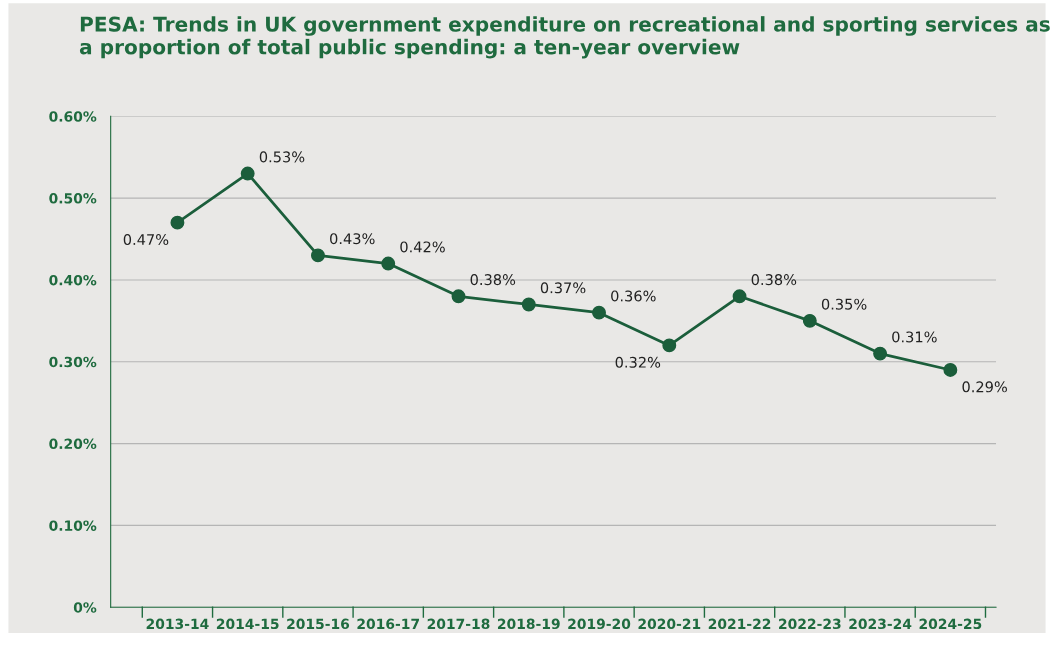 This screenshot has width=1054, height=646. Describe the element at coordinates (810, 624) in the screenshot. I see `x-tick-label: 2022-23` at that location.